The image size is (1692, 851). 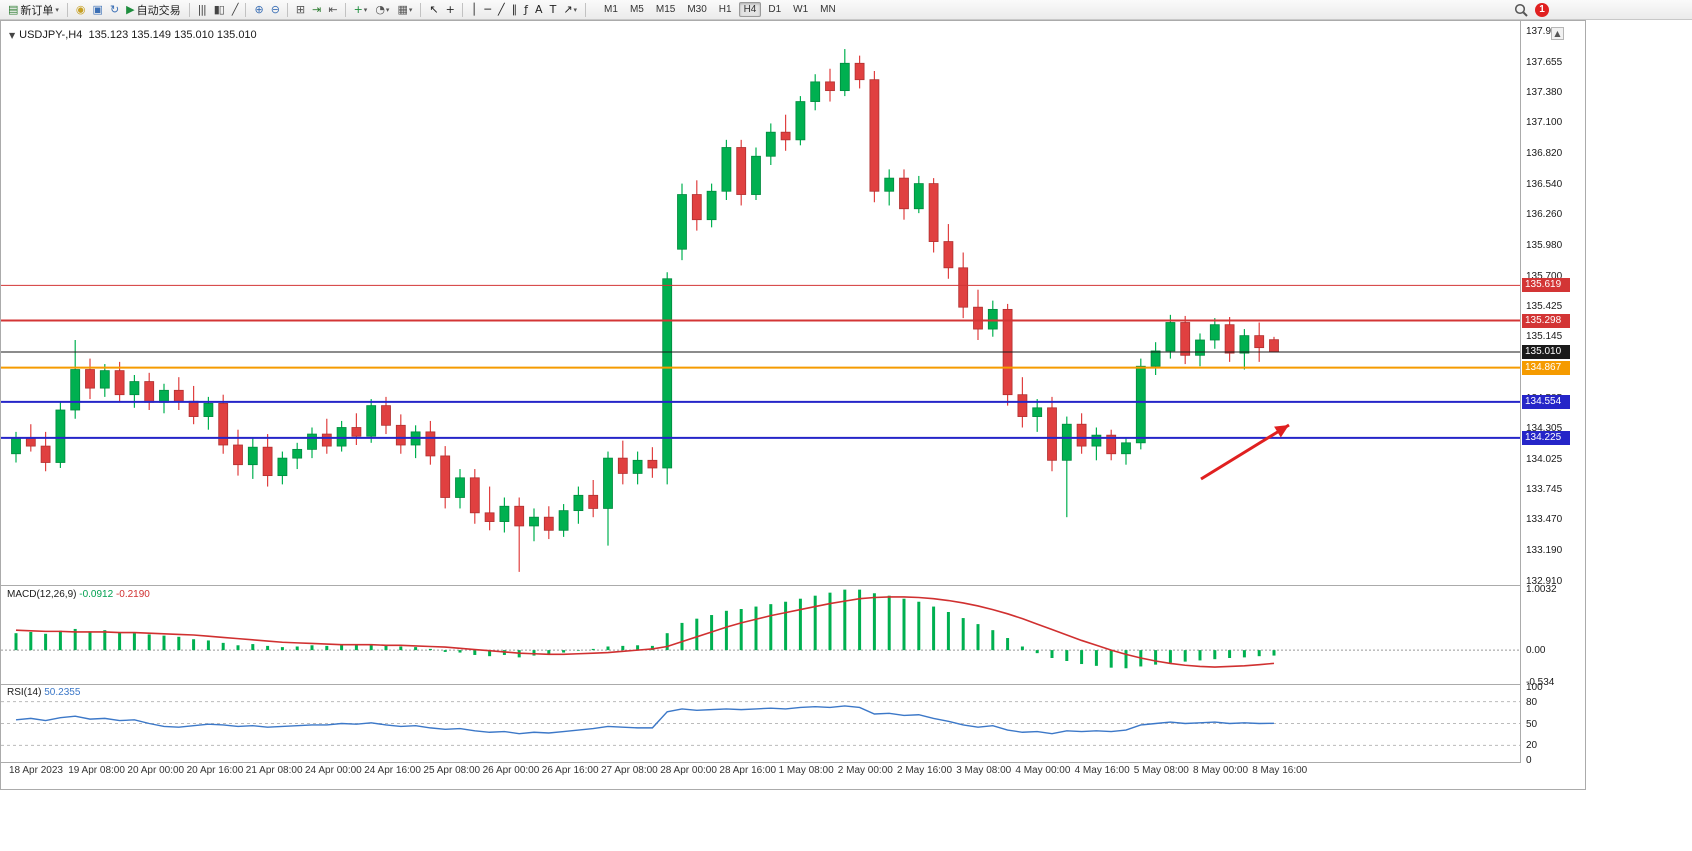 What do you see at coordinates (274, 770) in the screenshot?
I see `time-label: 21 Apr 08:00` at bounding box center [274, 770].